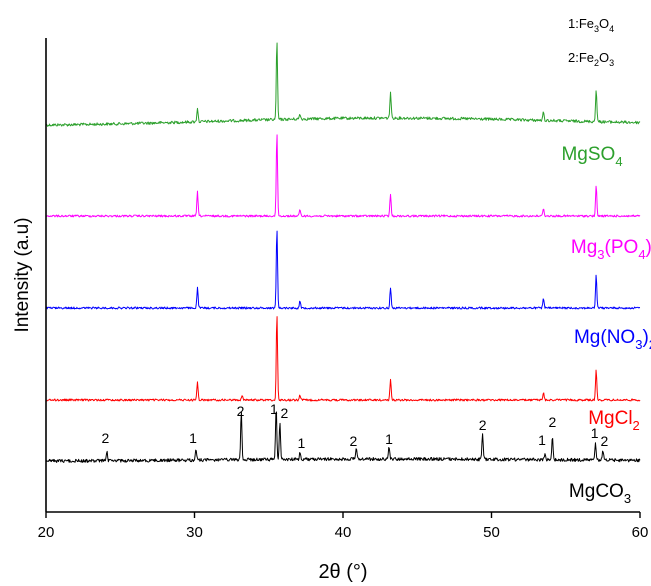 The image size is (651, 586). I want to click on x-tick-label-20: 20, so click(46, 532).